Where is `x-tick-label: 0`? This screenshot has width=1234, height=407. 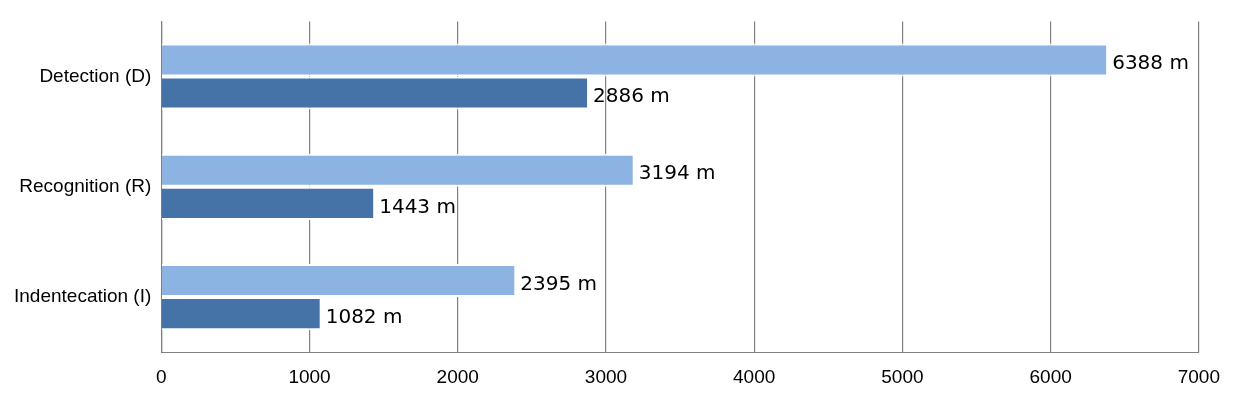 x-tick-label: 0 is located at coordinates (161, 376).